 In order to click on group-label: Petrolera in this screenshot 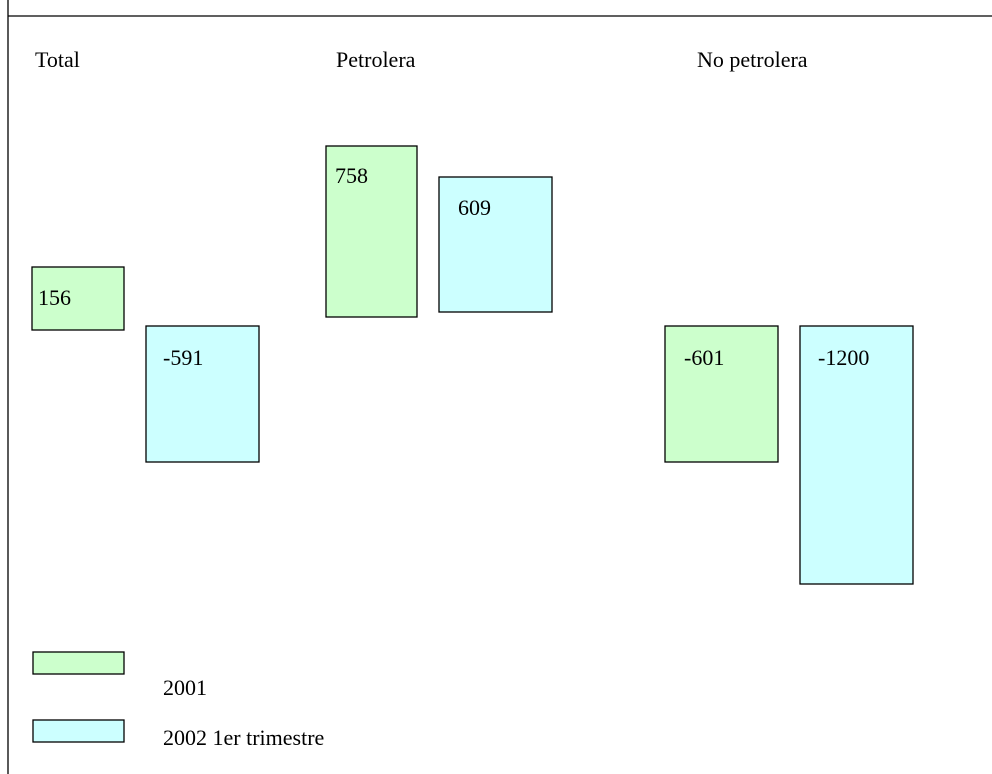, I will do `click(376, 59)`.